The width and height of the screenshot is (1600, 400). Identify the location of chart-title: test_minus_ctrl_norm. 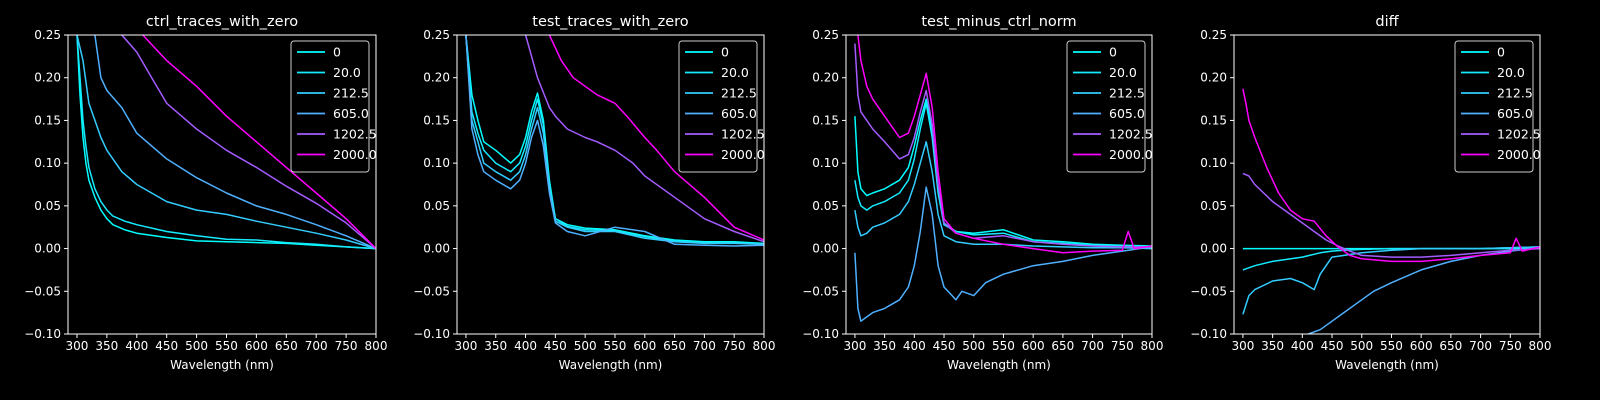
(998, 22).